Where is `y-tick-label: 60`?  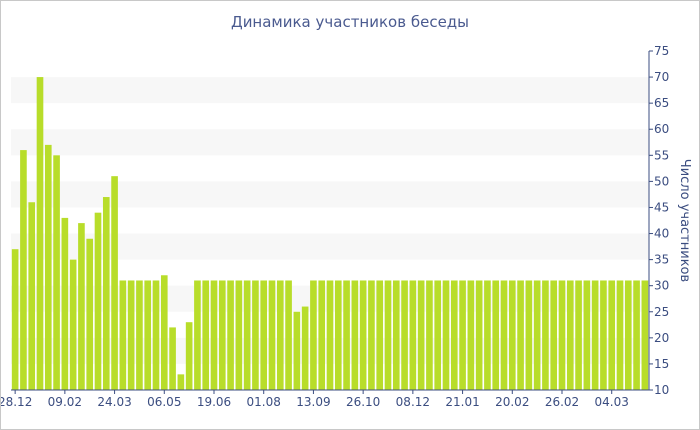
y-tick-label: 60 is located at coordinates (661, 129).